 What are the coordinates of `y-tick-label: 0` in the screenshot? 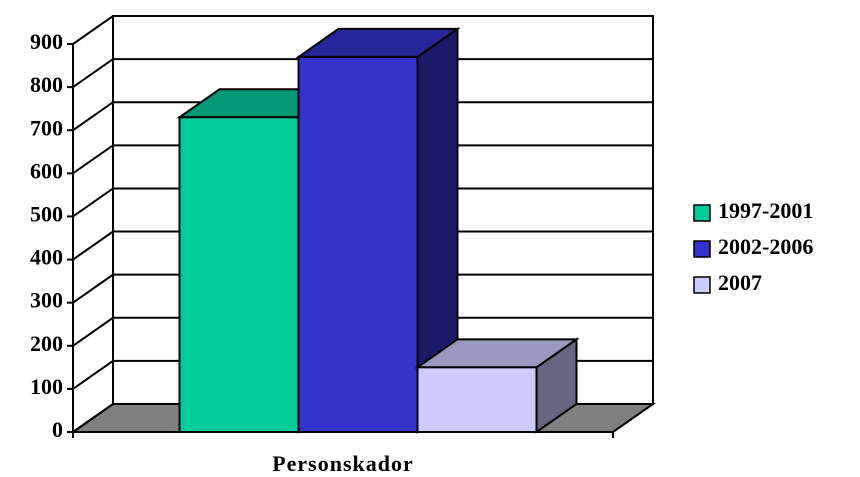 It's located at (57, 429).